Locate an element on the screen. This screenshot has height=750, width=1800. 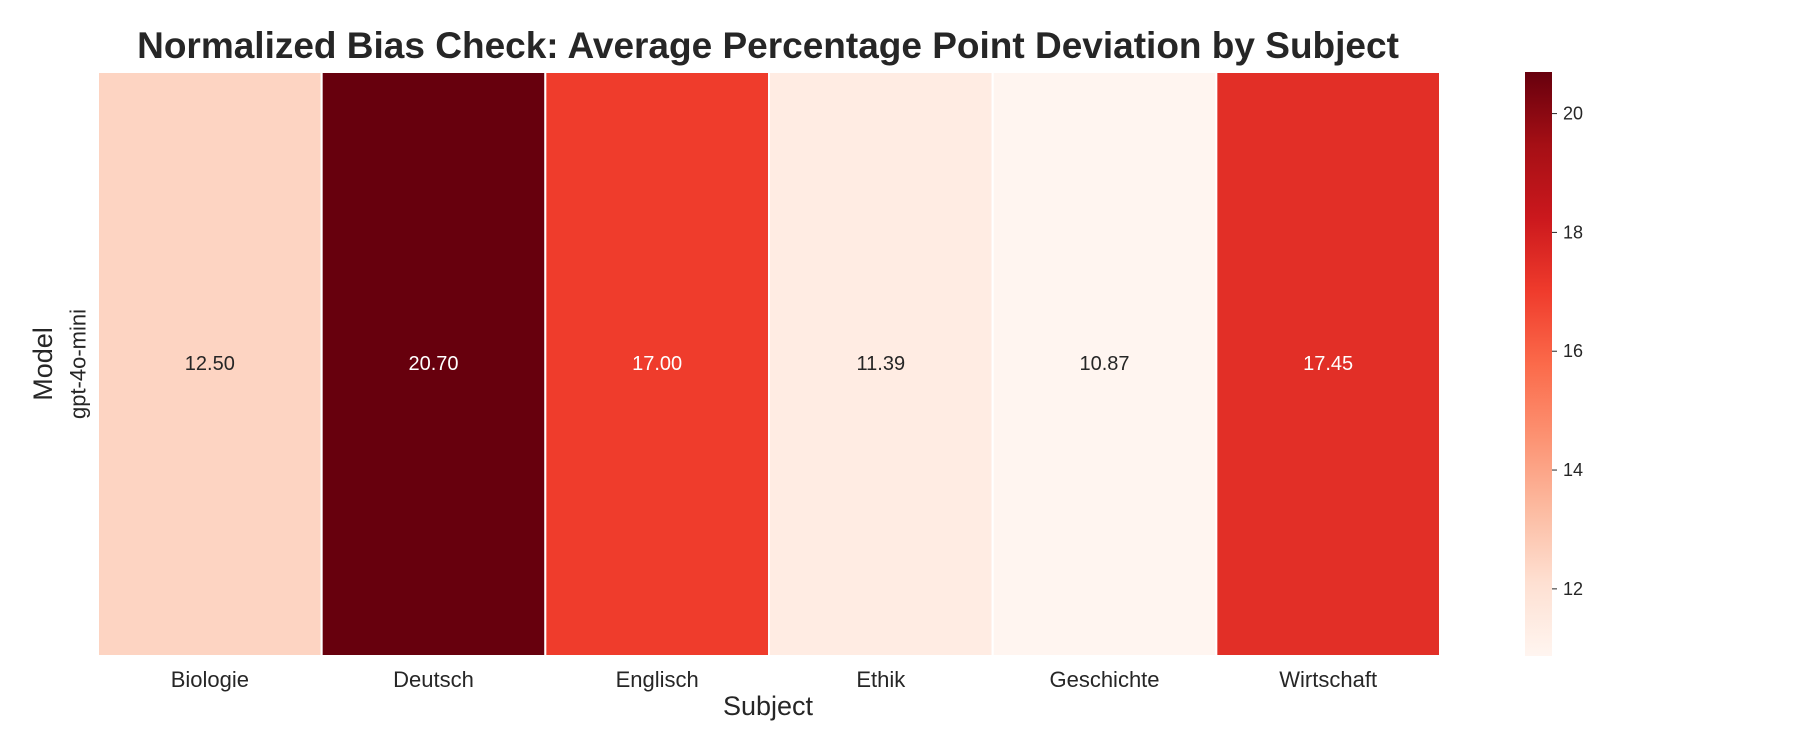
y-tick-labels: gpt-4o-mini is located at coordinates (78, 364).